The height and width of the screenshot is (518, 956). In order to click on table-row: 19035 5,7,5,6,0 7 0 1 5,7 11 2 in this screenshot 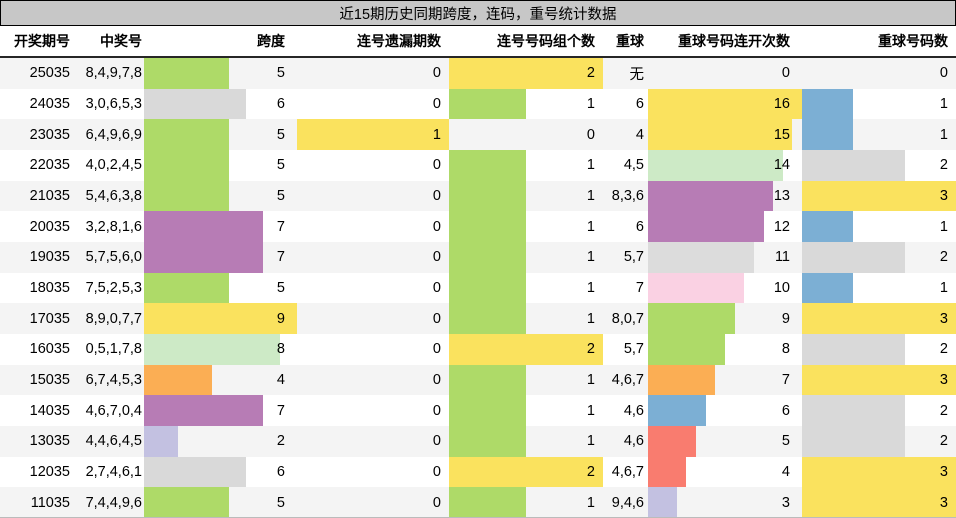, I will do `click(478, 257)`.